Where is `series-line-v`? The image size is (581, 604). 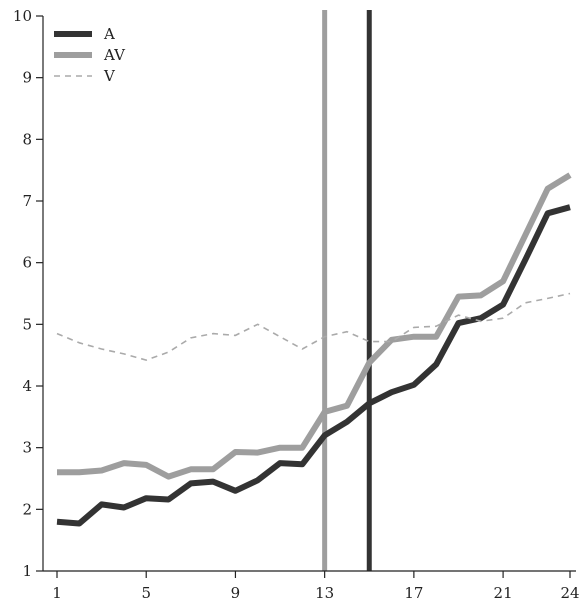
series-line-v is located at coordinates (313, 326).